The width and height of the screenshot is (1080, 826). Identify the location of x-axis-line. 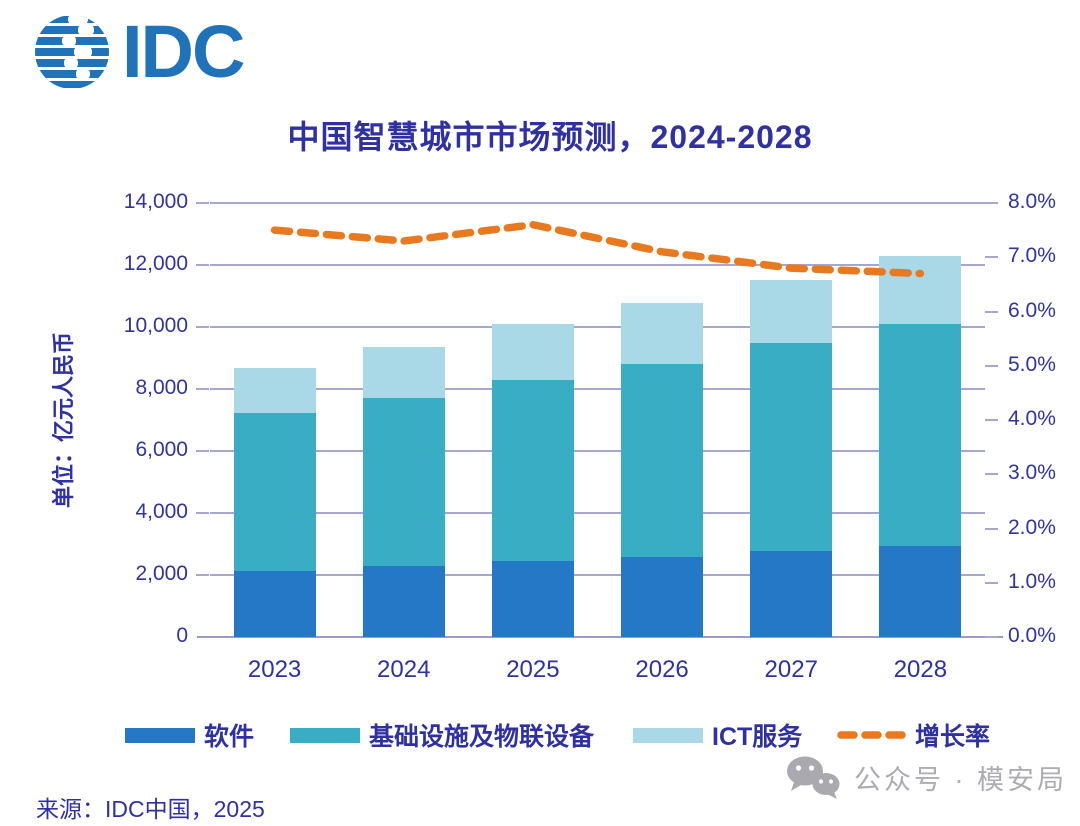
(600, 637).